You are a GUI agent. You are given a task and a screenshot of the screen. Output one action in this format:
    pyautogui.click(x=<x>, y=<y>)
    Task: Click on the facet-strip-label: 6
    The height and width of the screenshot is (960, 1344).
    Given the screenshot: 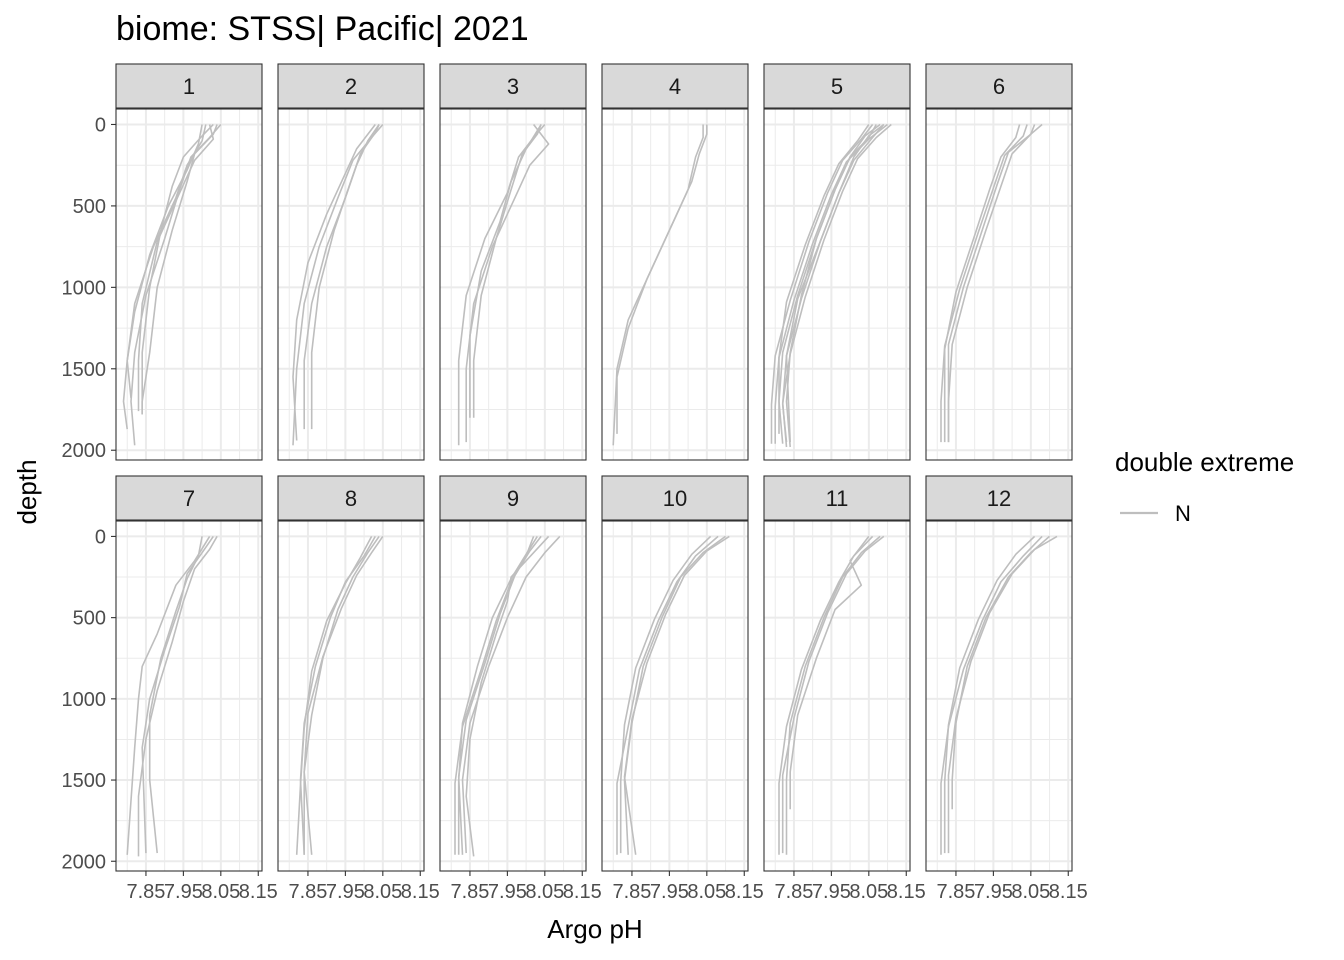 What is the action you would take?
    pyautogui.click(x=999, y=86)
    